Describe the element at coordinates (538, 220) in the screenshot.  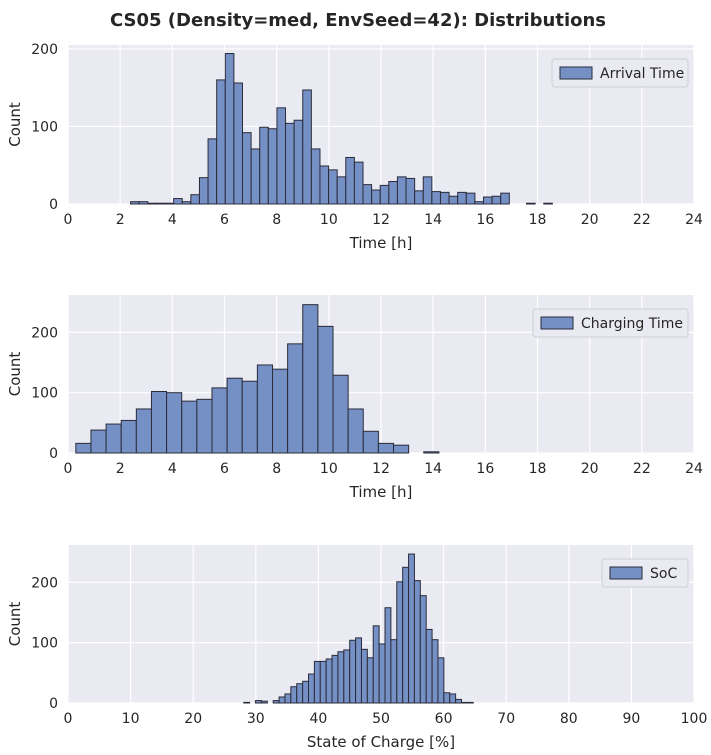
I see `x-tick-label: 18` at that location.